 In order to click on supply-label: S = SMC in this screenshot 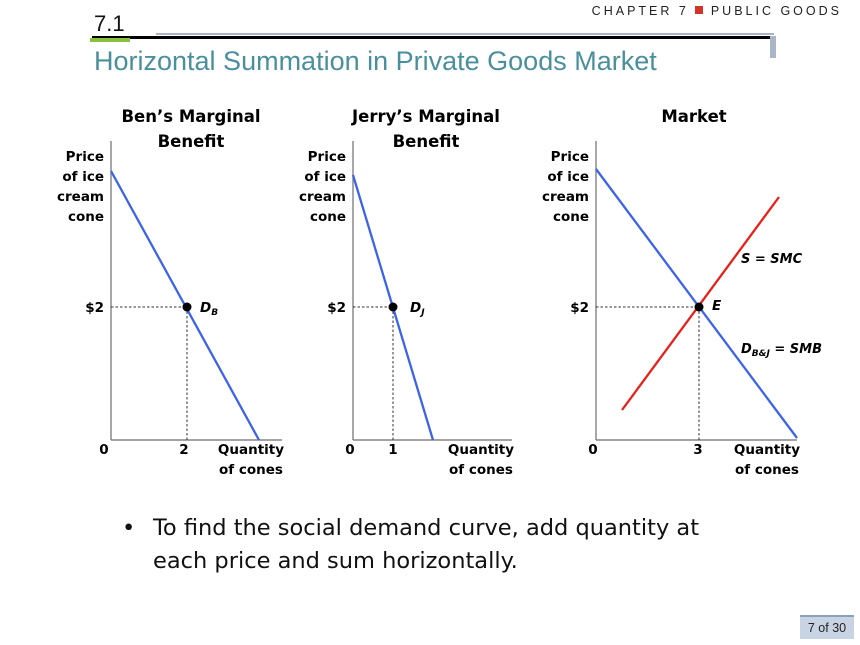, I will do `click(772, 259)`.